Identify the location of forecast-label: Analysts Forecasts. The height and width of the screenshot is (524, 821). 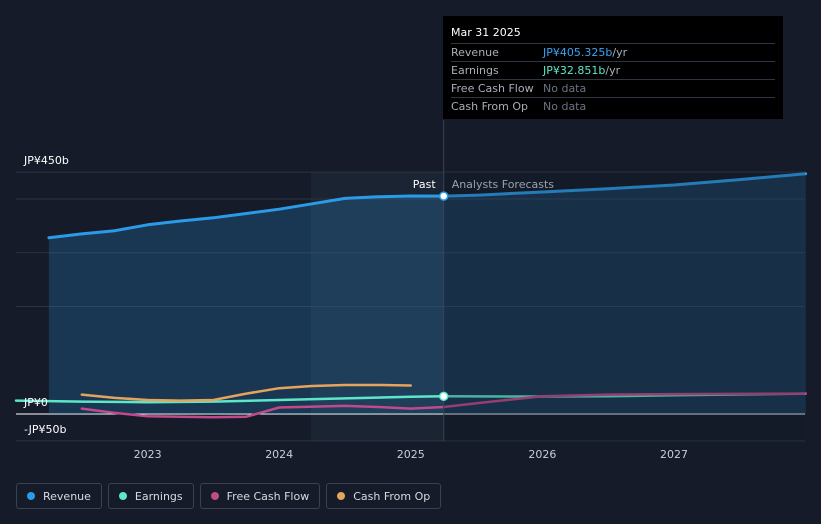
(503, 184).